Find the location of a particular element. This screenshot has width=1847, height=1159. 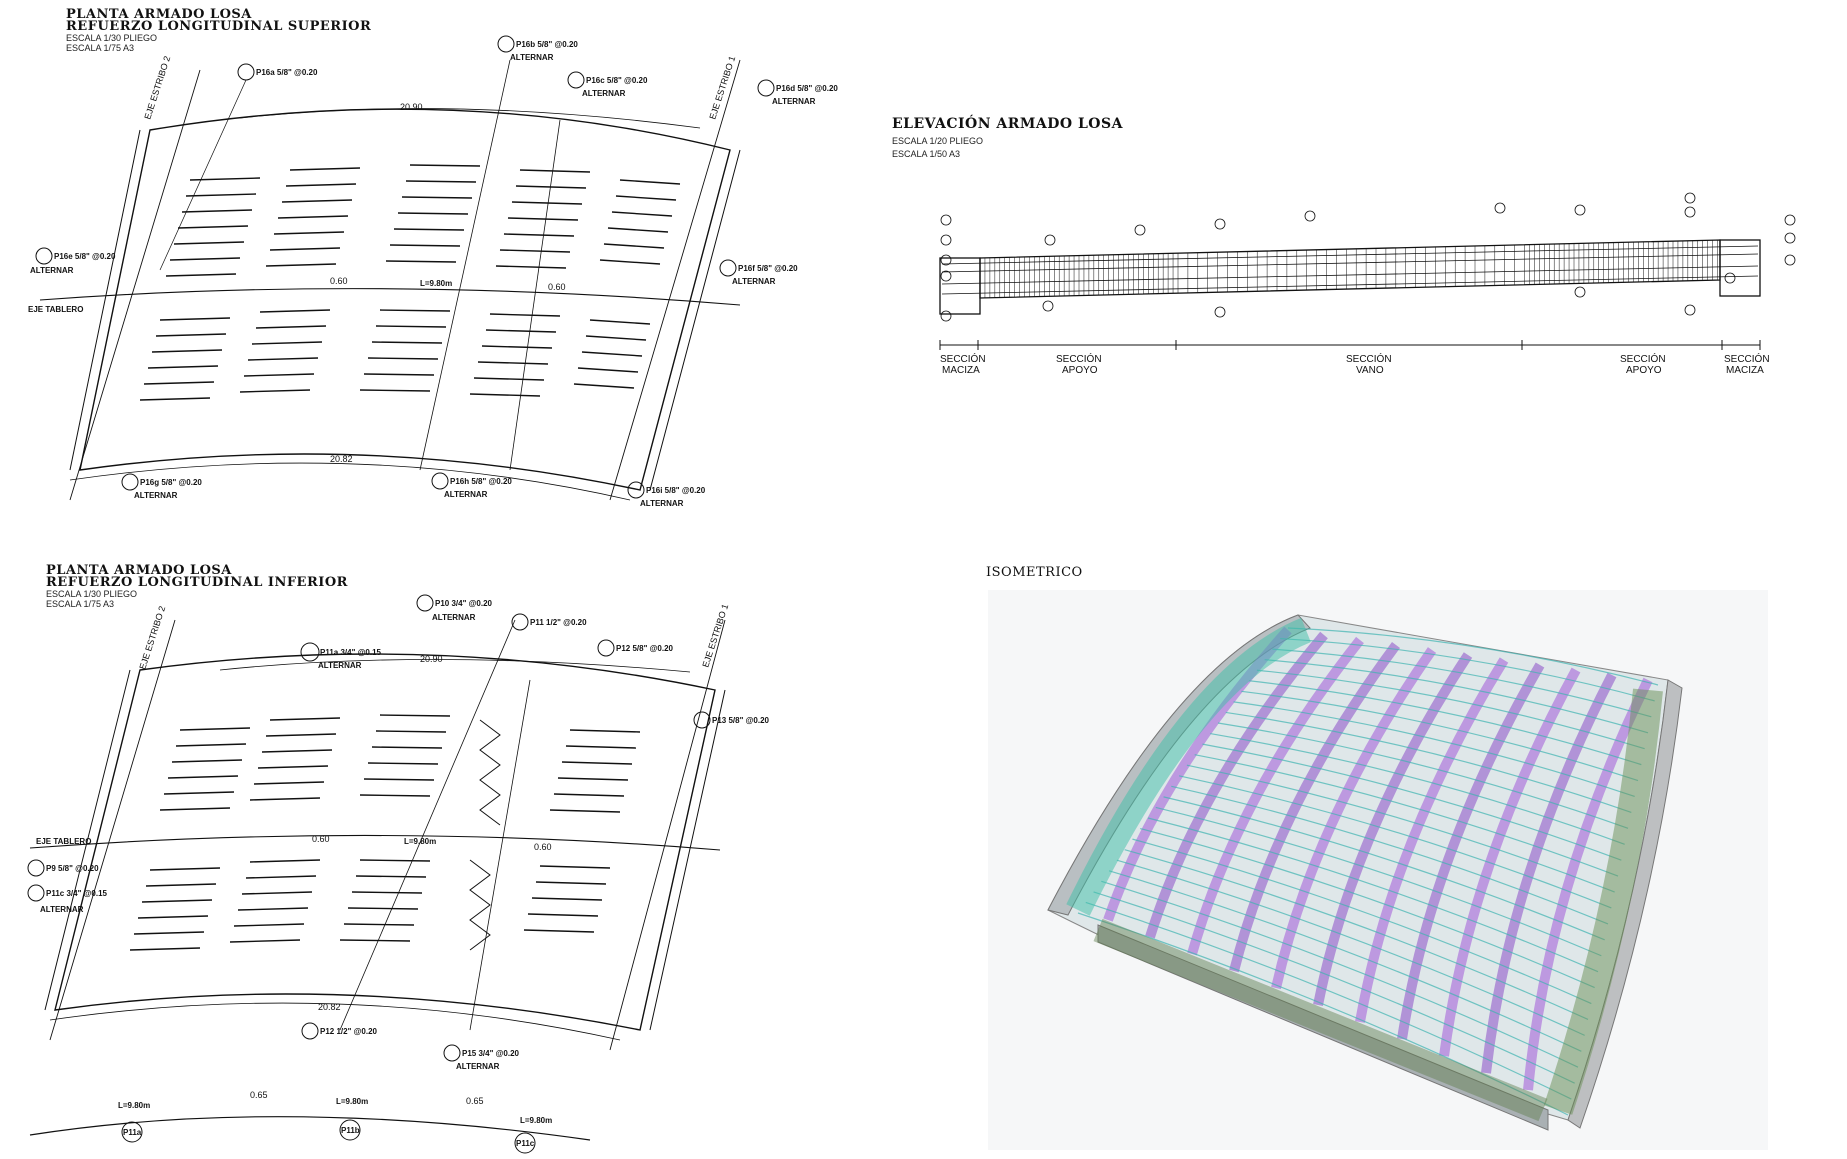

plan-inferior-title-1: PLANTA ARMADO LOSA is located at coordinates (139, 570).